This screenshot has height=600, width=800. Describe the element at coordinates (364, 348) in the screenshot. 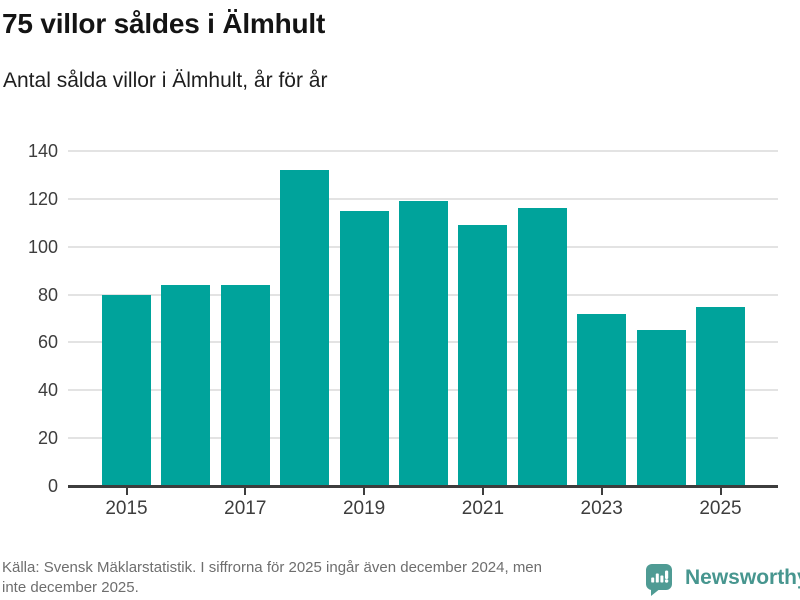

I see `bar-2019` at that location.